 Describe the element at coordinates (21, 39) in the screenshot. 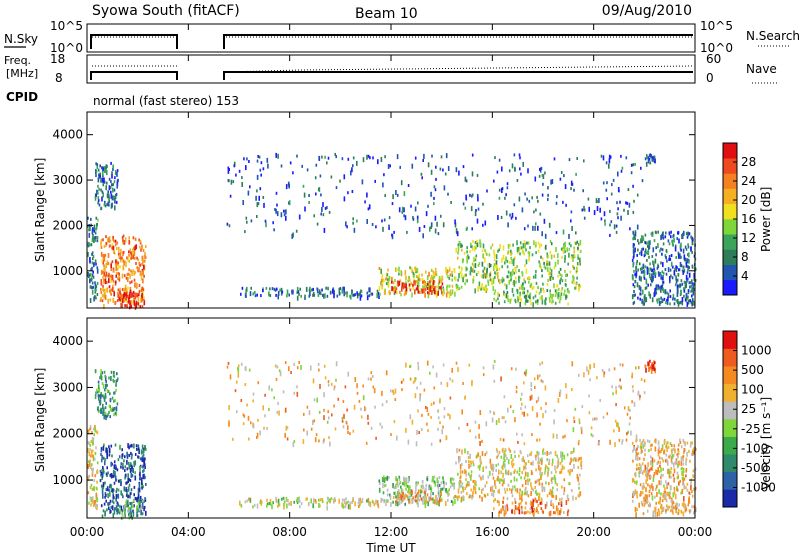

I see `noise-left-label: N.Sky` at that location.